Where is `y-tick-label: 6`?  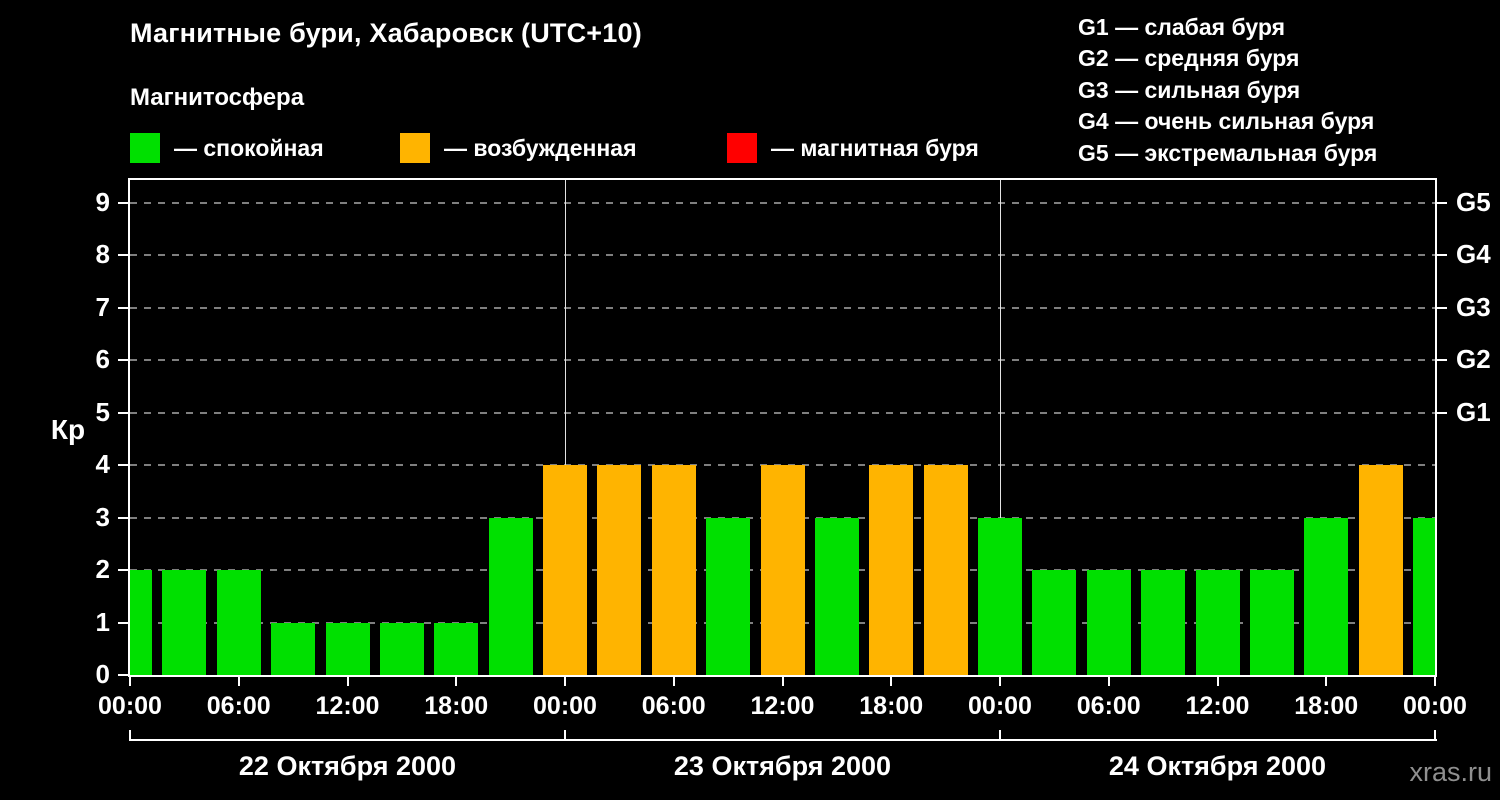 y-tick-label: 6 is located at coordinates (102, 359).